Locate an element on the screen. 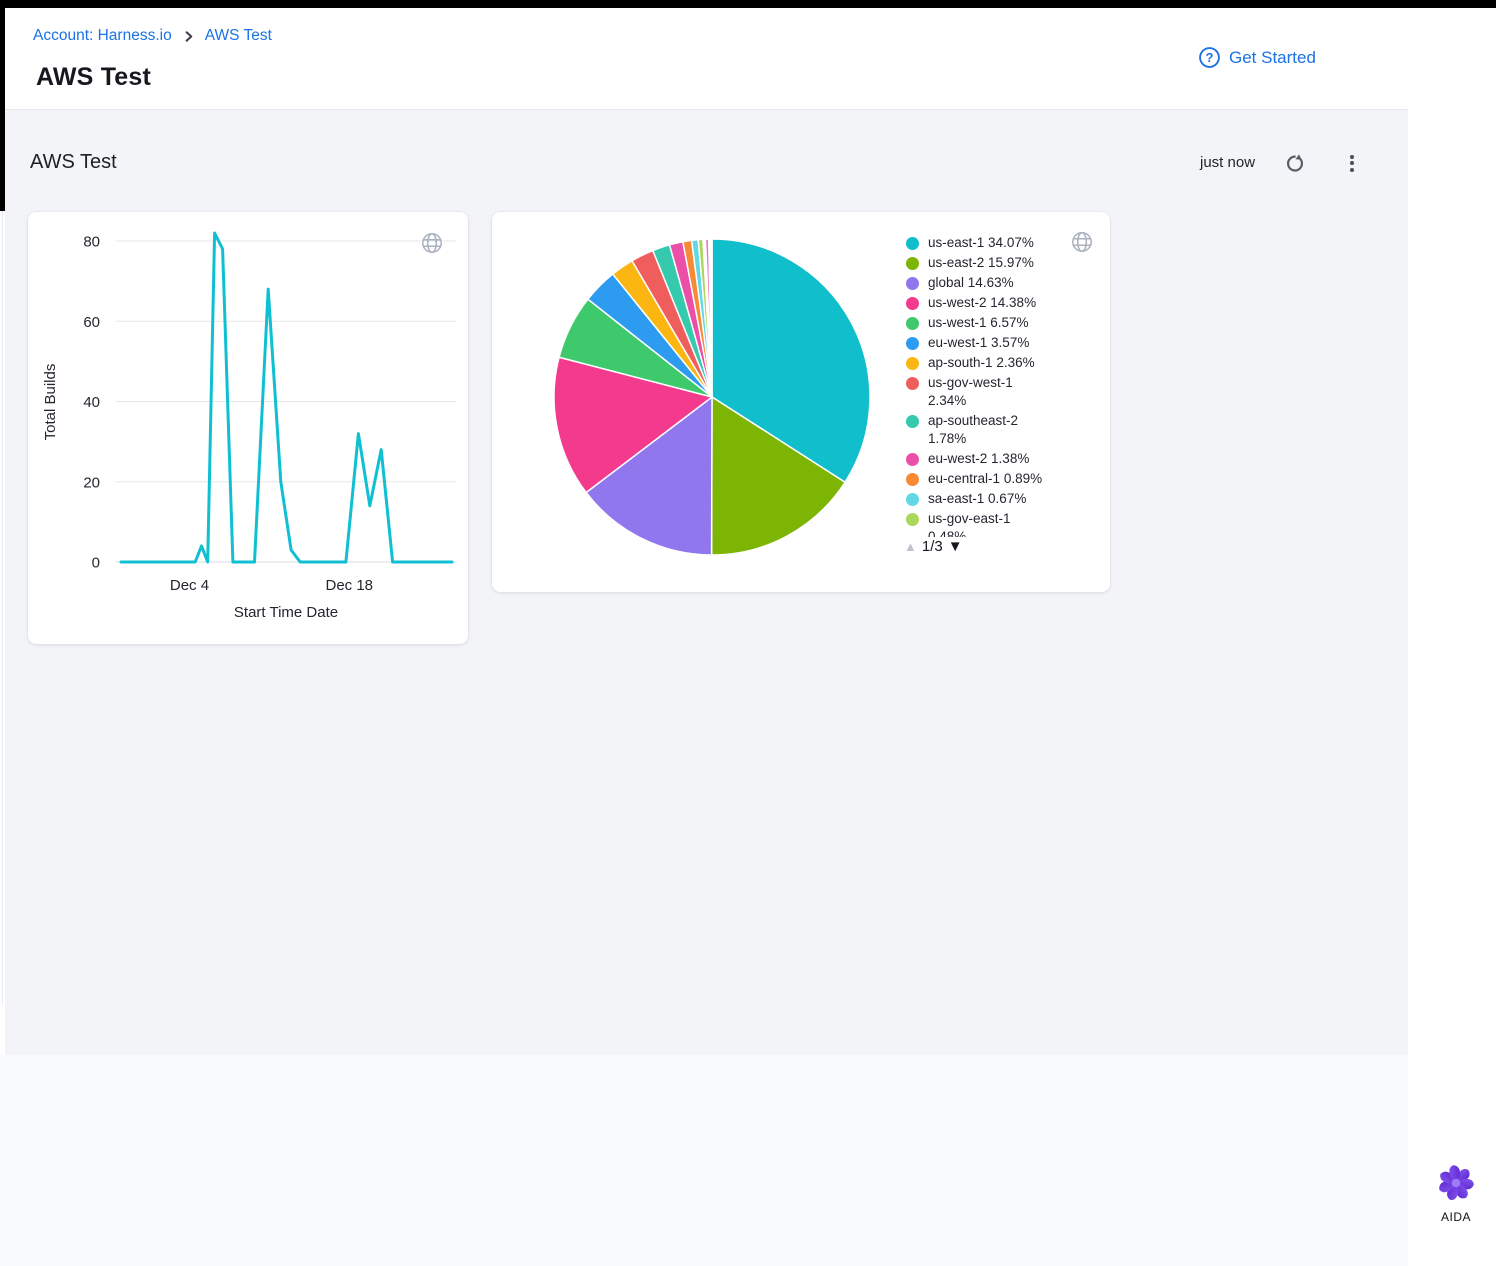  x-axis-tick: Dec 4 is located at coordinates (189, 585).